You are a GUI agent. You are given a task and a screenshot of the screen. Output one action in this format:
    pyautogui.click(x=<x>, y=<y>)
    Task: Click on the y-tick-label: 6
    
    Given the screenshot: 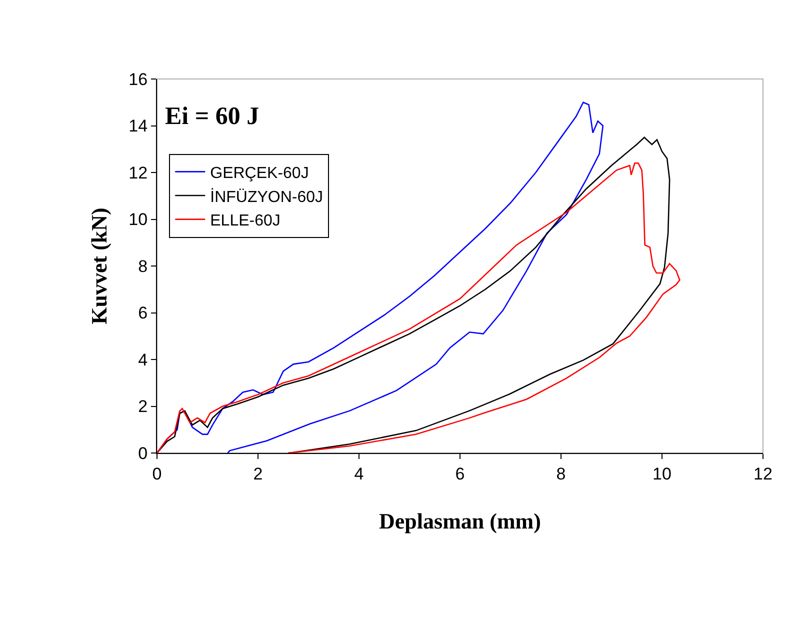 What is the action you would take?
    pyautogui.click(x=143, y=313)
    